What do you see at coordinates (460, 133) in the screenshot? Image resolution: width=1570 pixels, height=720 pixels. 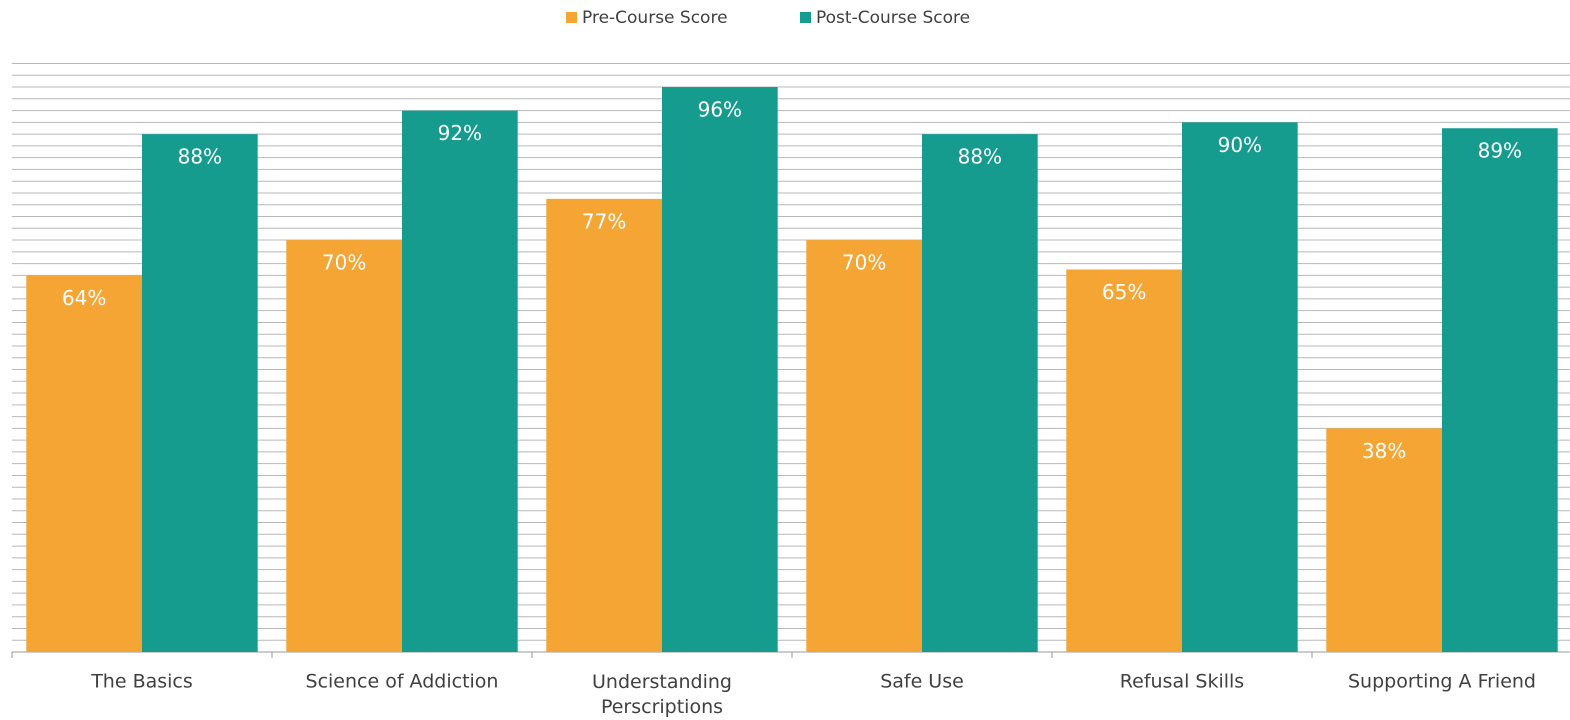 I see `data-label: 92%` at bounding box center [460, 133].